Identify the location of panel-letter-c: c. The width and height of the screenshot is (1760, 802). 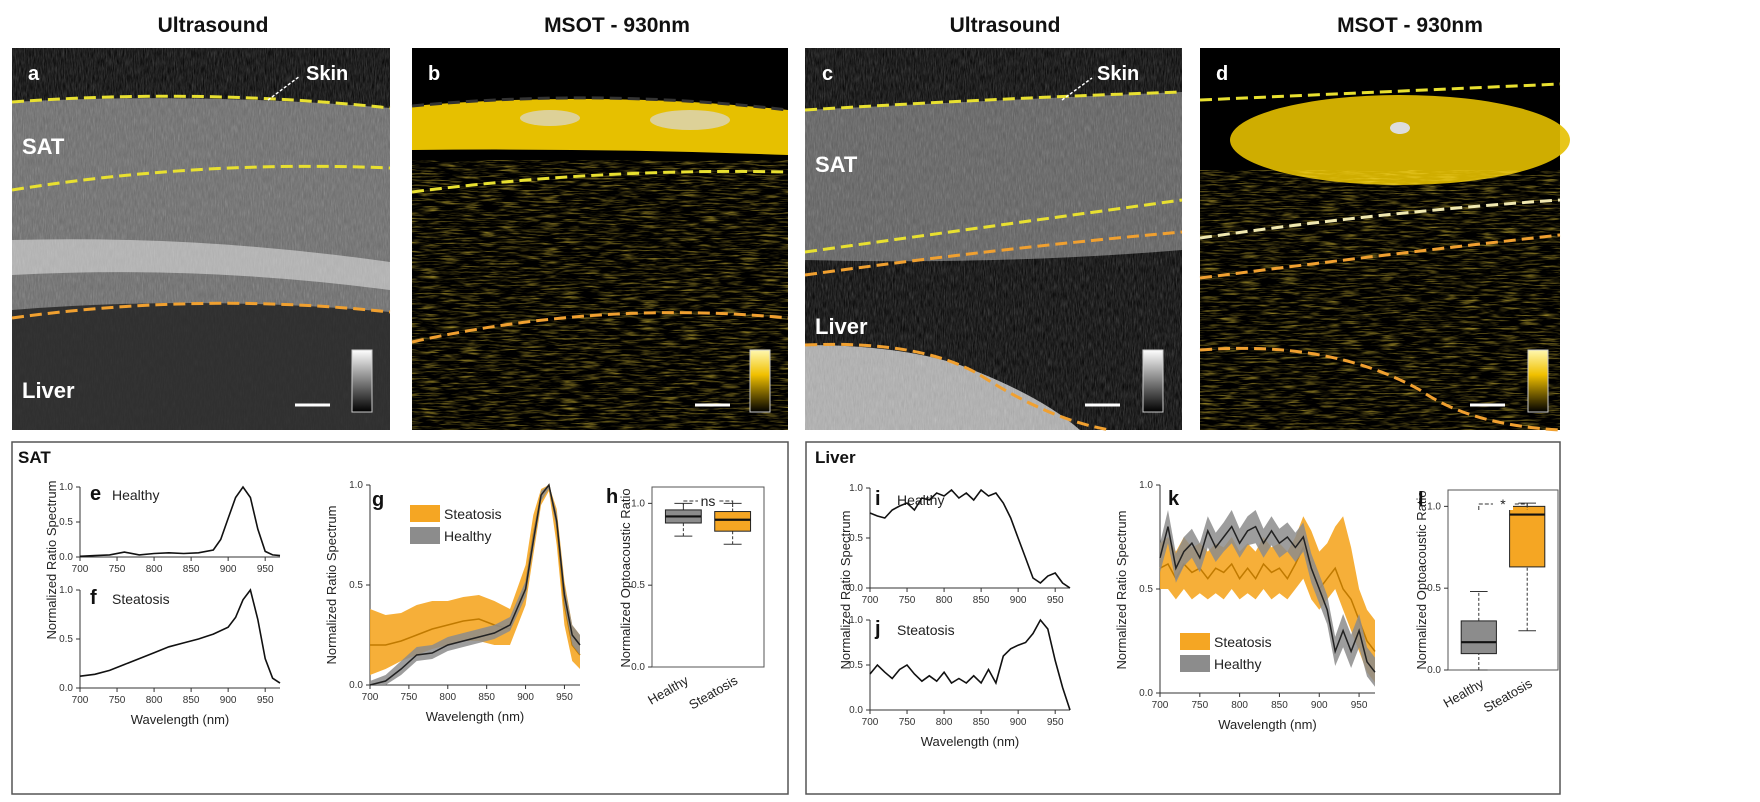
(827, 74).